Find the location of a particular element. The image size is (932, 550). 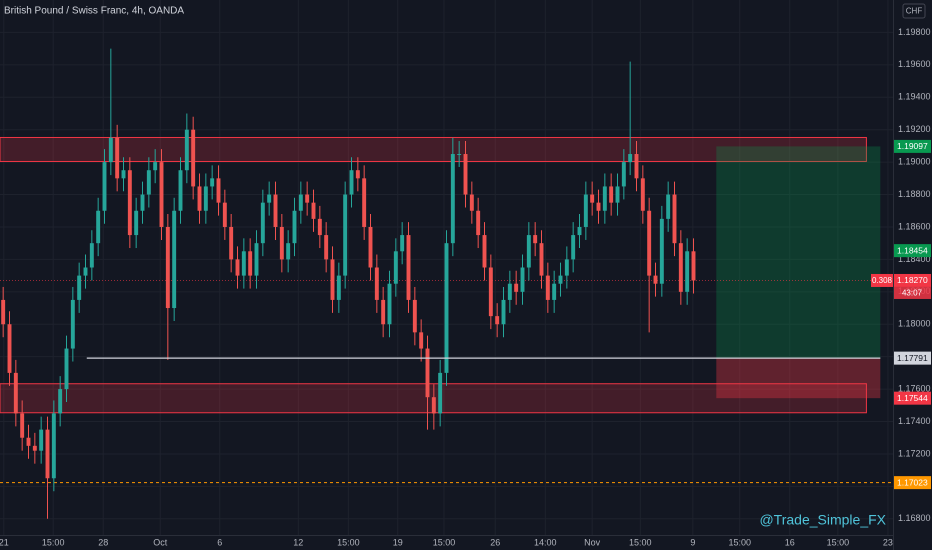

currency-box is located at coordinates (914, 11).